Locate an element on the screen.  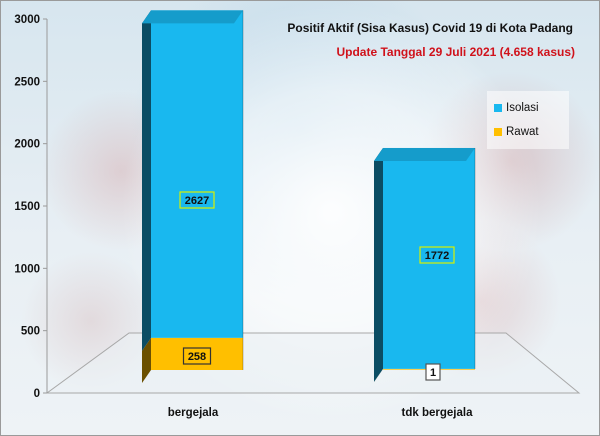
y-tick-label: 3000 is located at coordinates (27, 20).